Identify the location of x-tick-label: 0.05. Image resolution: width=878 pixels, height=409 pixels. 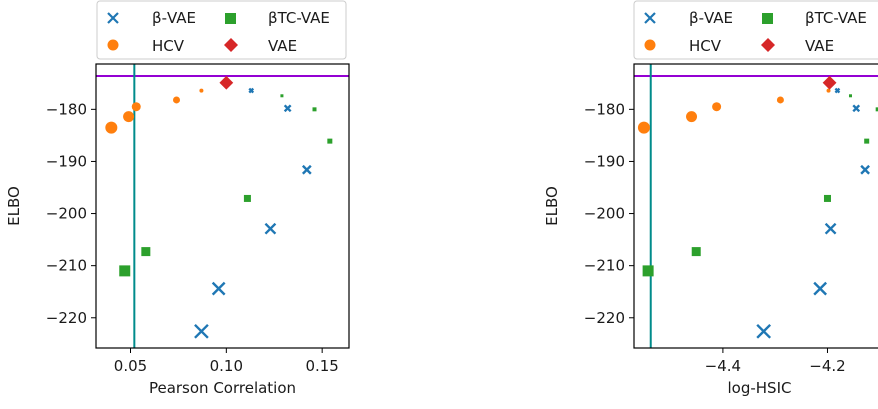
(130, 366).